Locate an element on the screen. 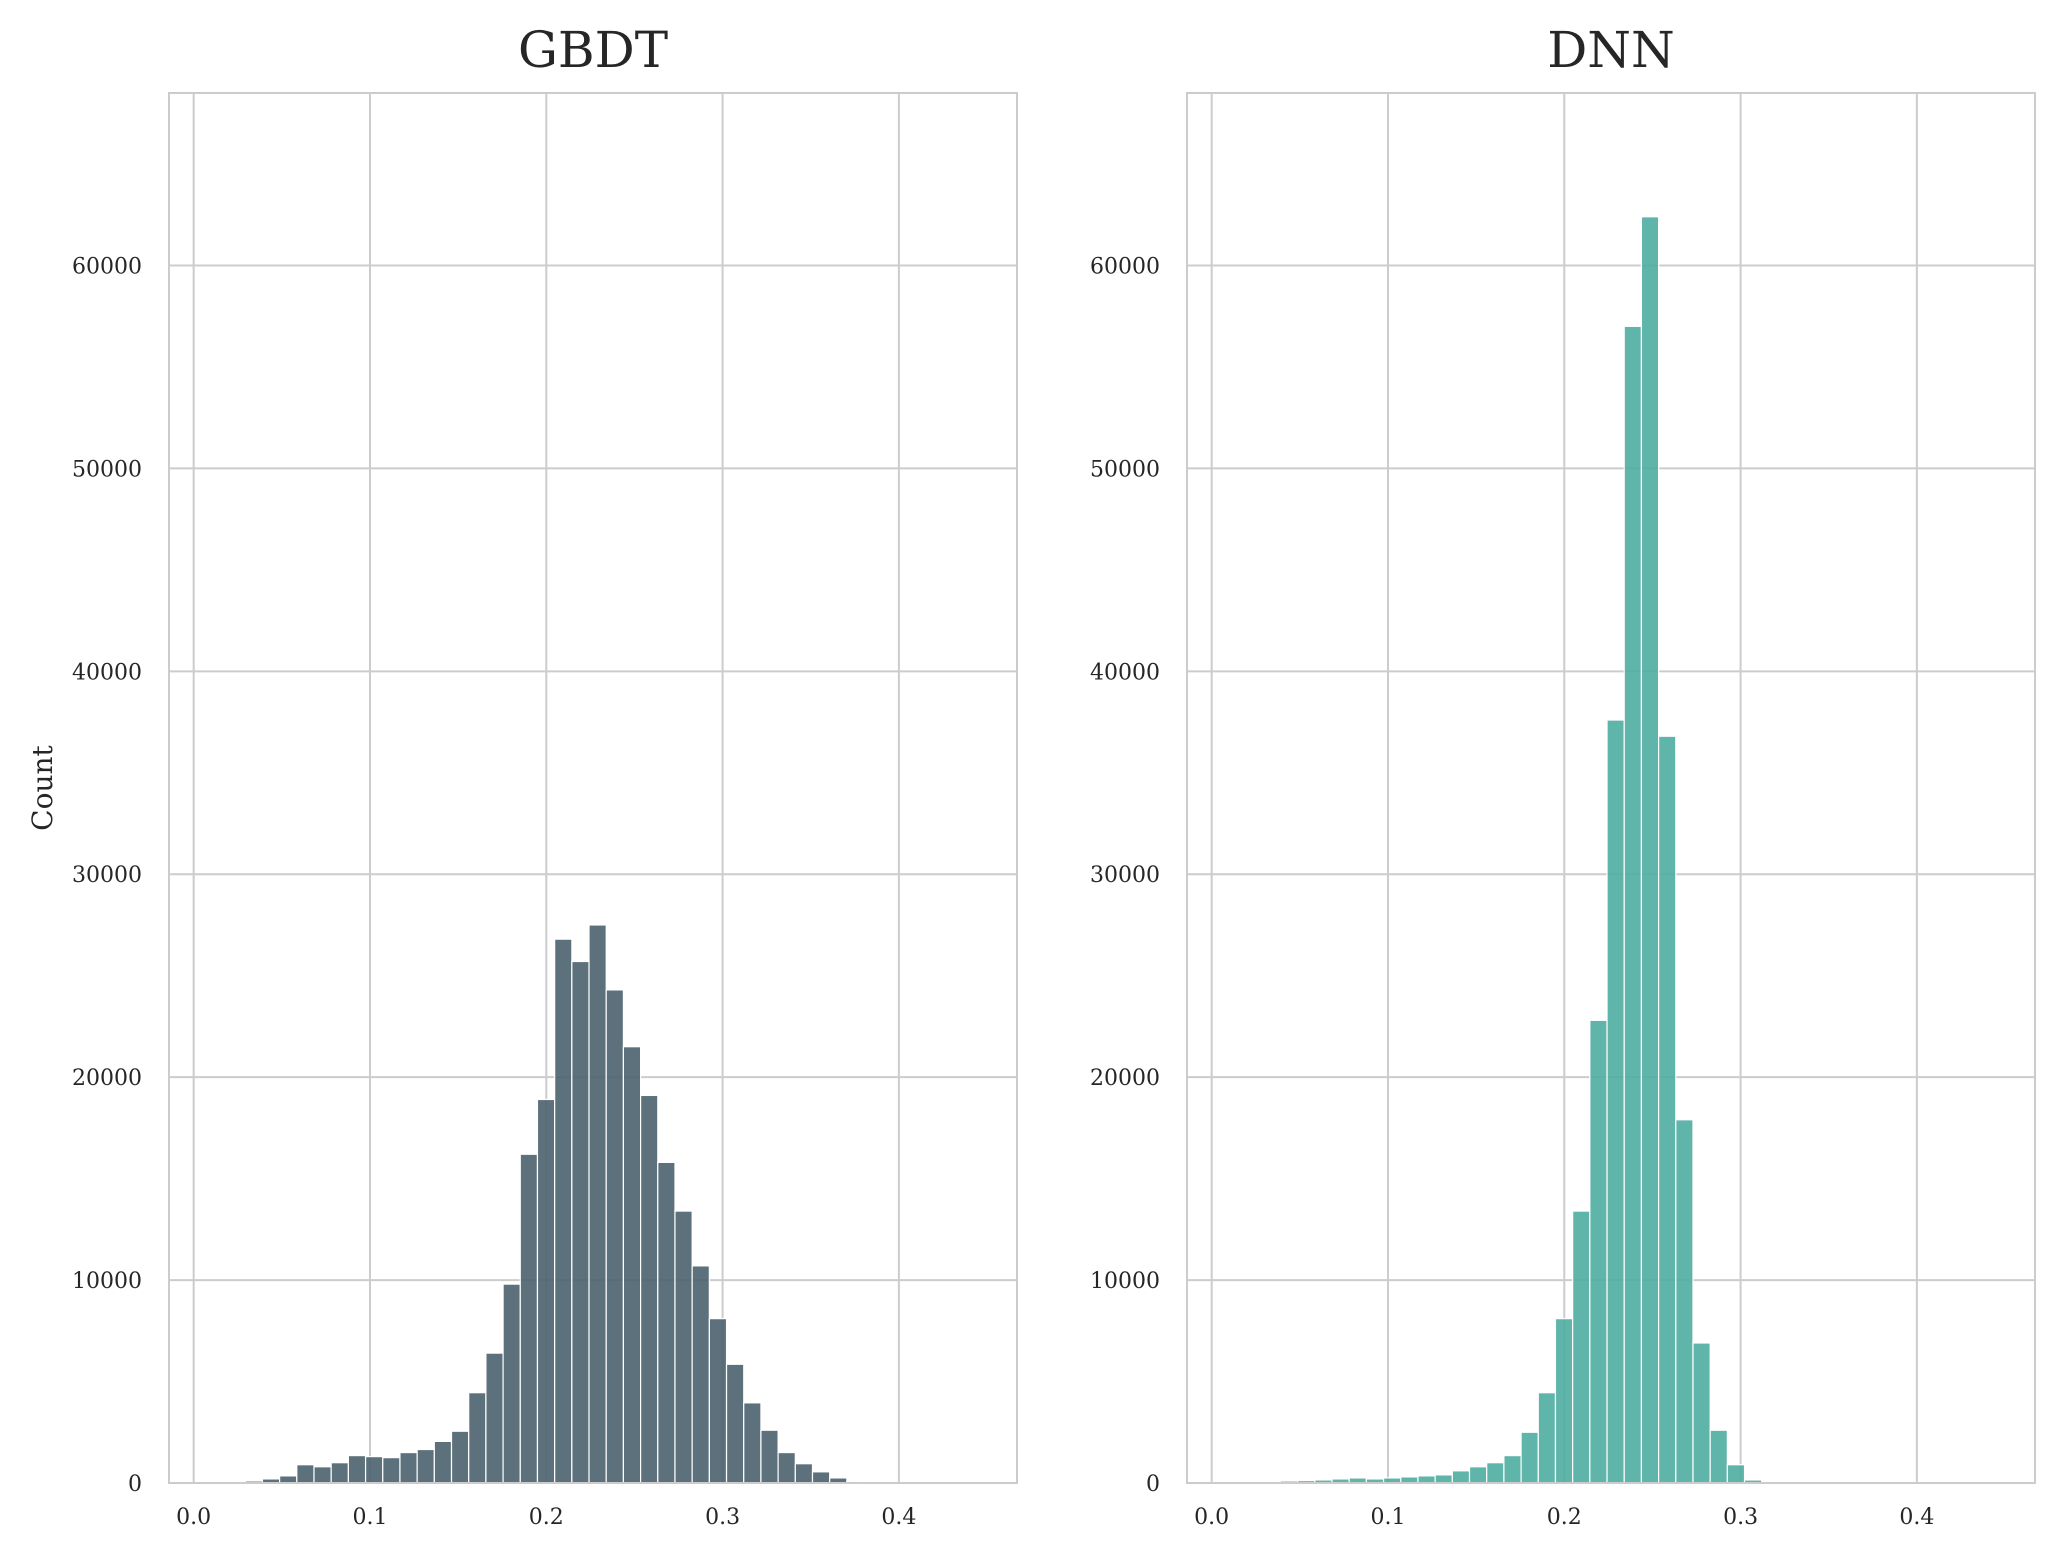 Image resolution: width=2058 pixels, height=1563 pixels. chart-title: GBDT is located at coordinates (593, 50).